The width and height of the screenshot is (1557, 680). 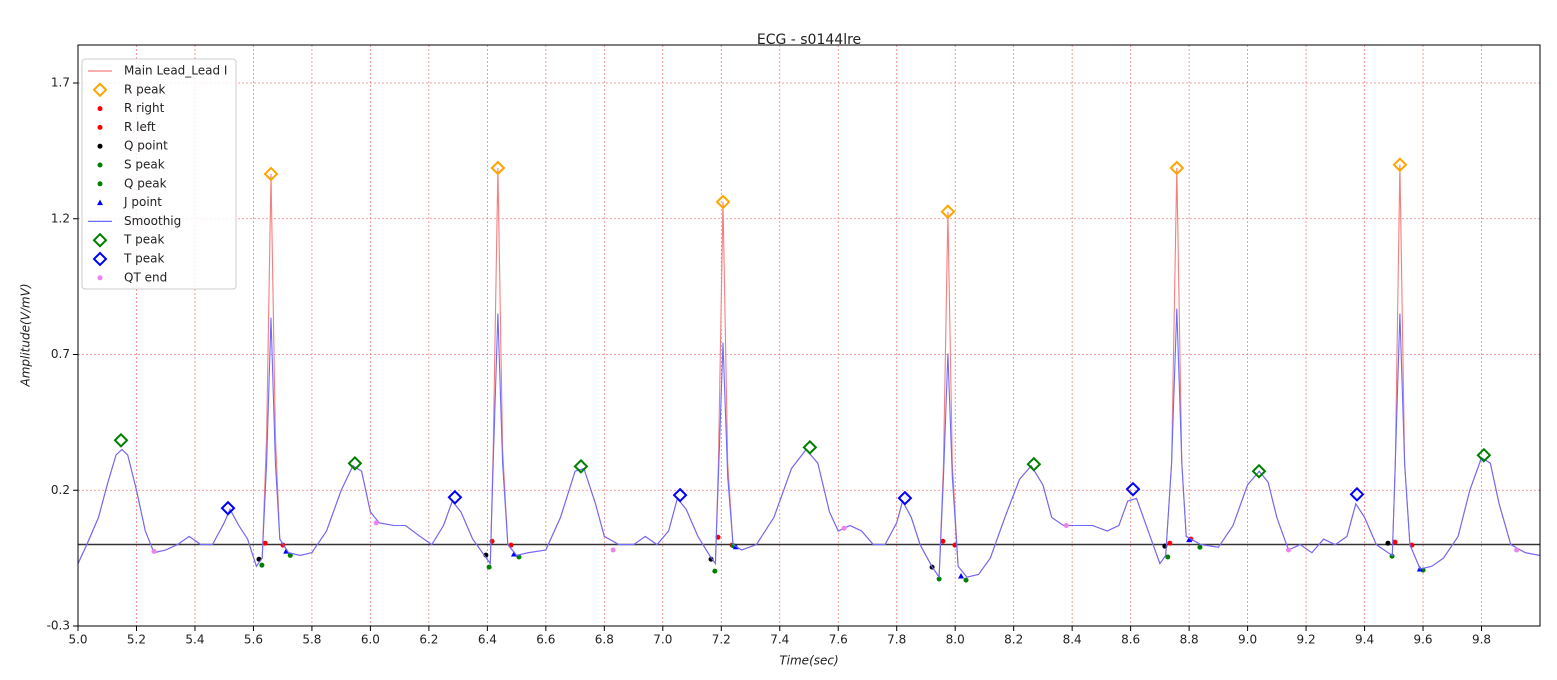 I want to click on x-tick-label: 5.2, so click(x=136, y=640).